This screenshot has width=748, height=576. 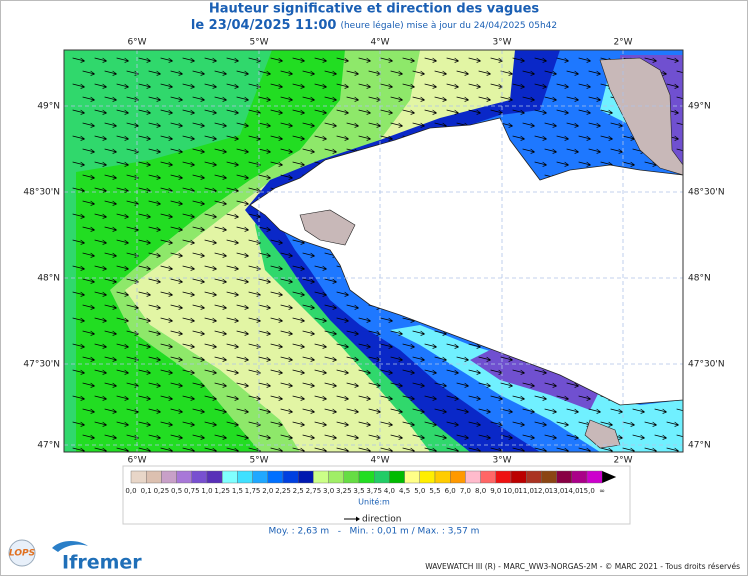 What do you see at coordinates (609, 477) in the screenshot?
I see `legend-arrow` at bounding box center [609, 477].